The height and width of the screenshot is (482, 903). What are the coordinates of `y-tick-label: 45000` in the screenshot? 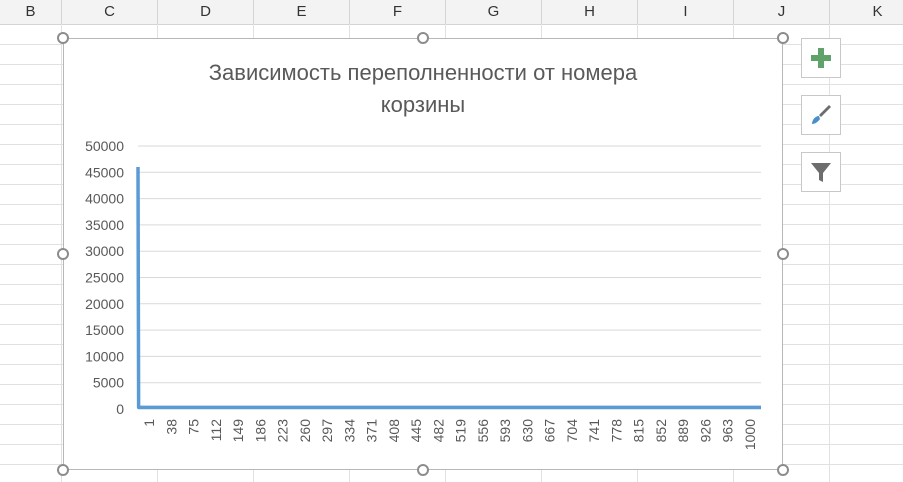 It's located at (104, 172).